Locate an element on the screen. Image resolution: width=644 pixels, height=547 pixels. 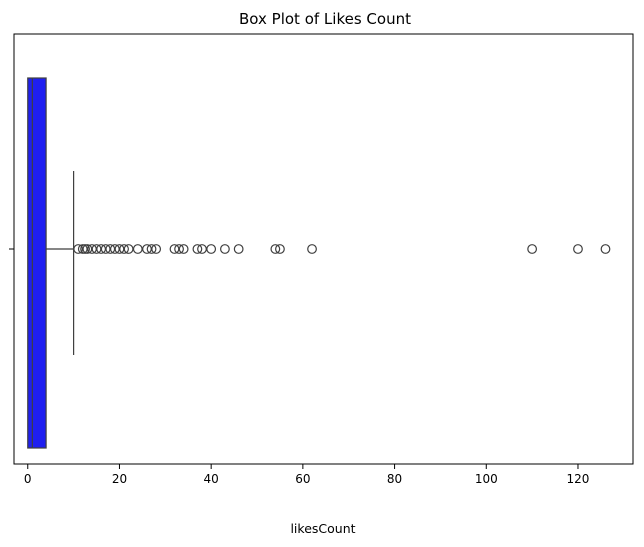
x-tick-label: 40 is located at coordinates (211, 479).